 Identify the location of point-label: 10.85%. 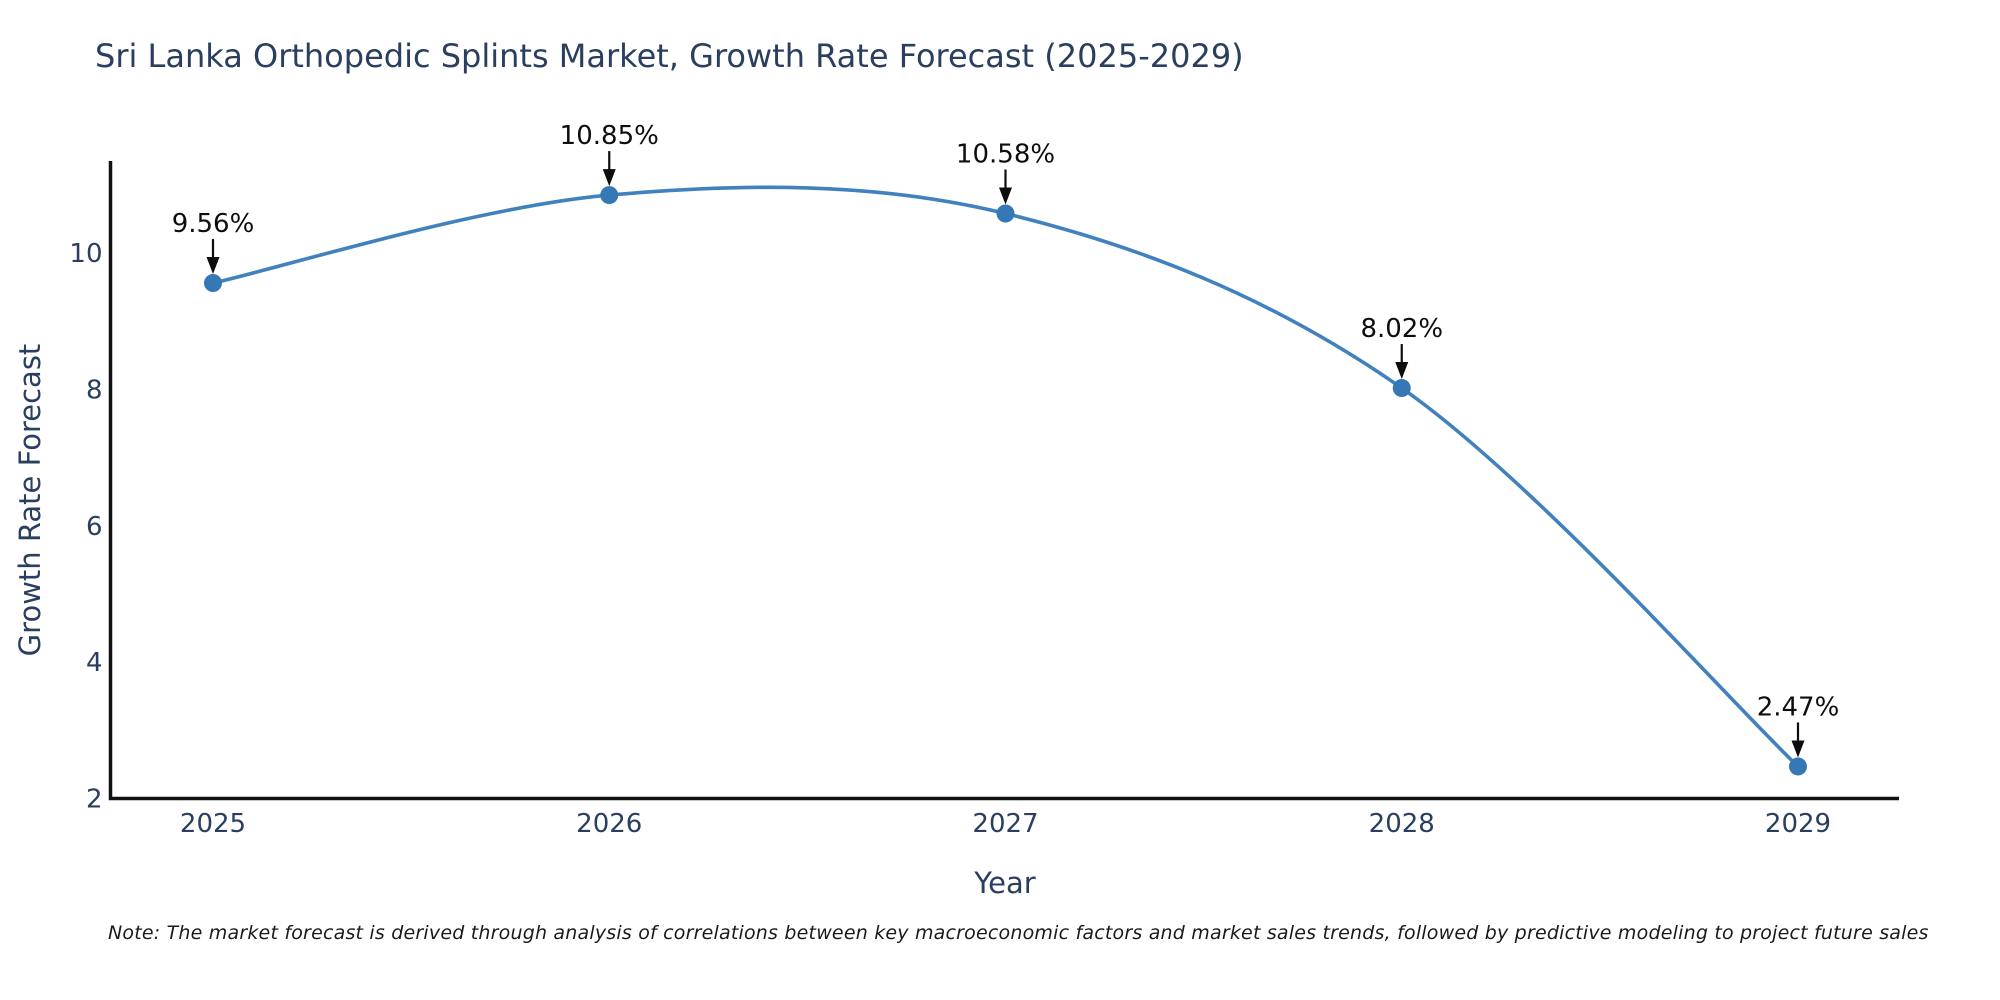
(609, 136).